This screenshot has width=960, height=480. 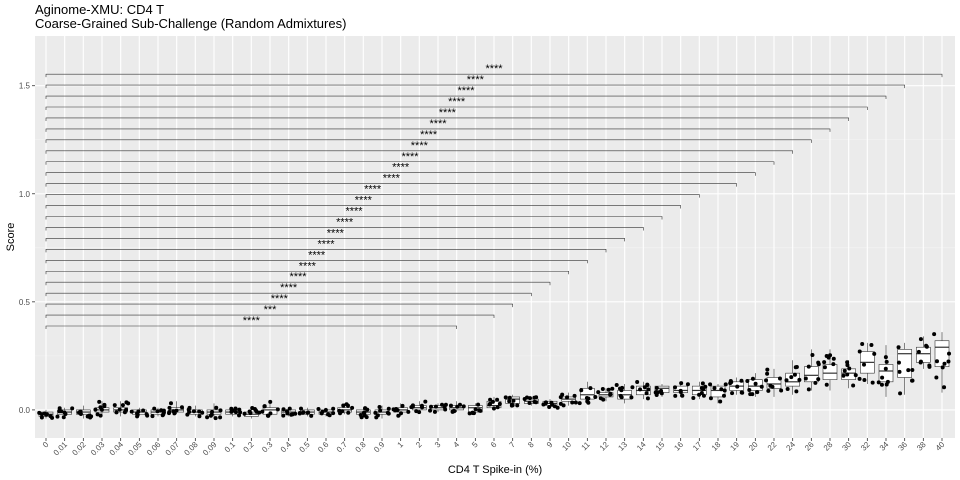 I want to click on x-tick-label: 14, so click(x=641, y=446).